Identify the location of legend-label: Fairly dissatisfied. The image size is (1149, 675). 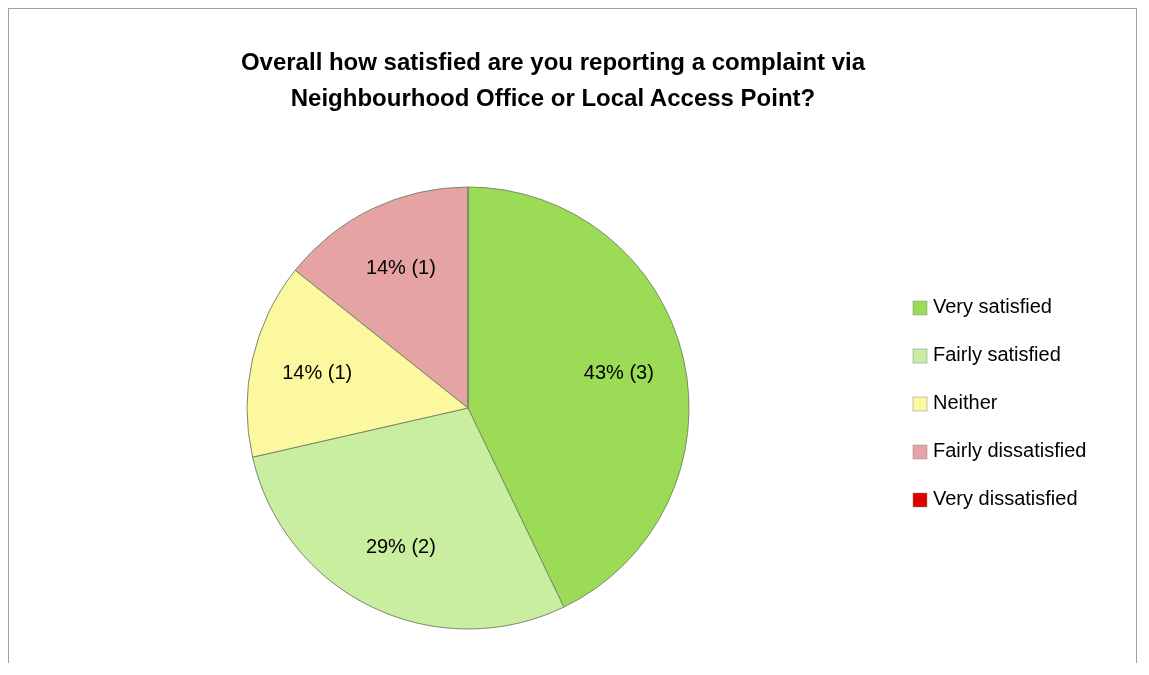
(1010, 450).